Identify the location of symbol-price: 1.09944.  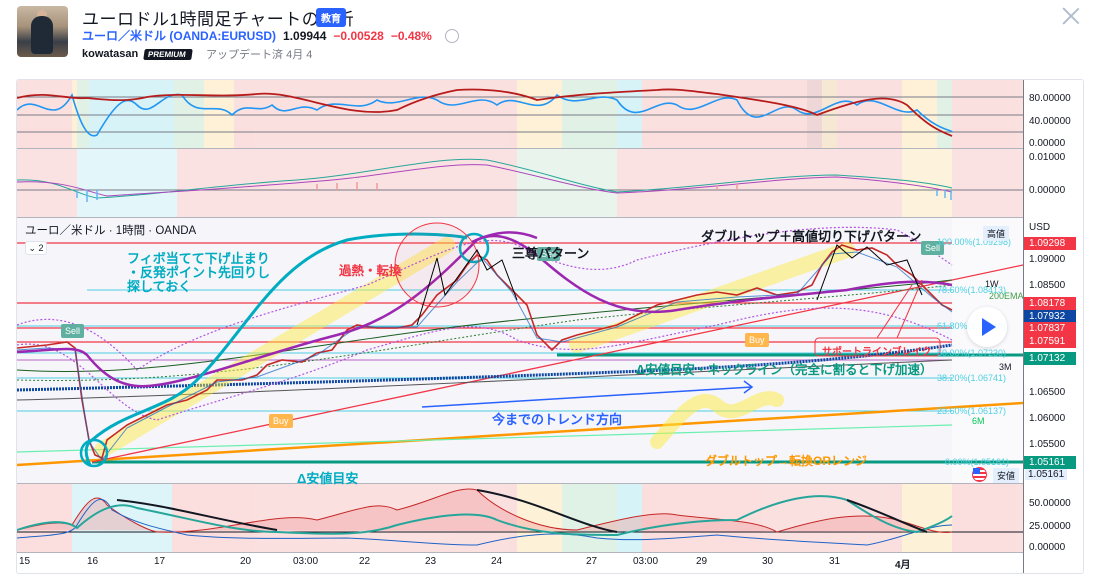
(305, 35).